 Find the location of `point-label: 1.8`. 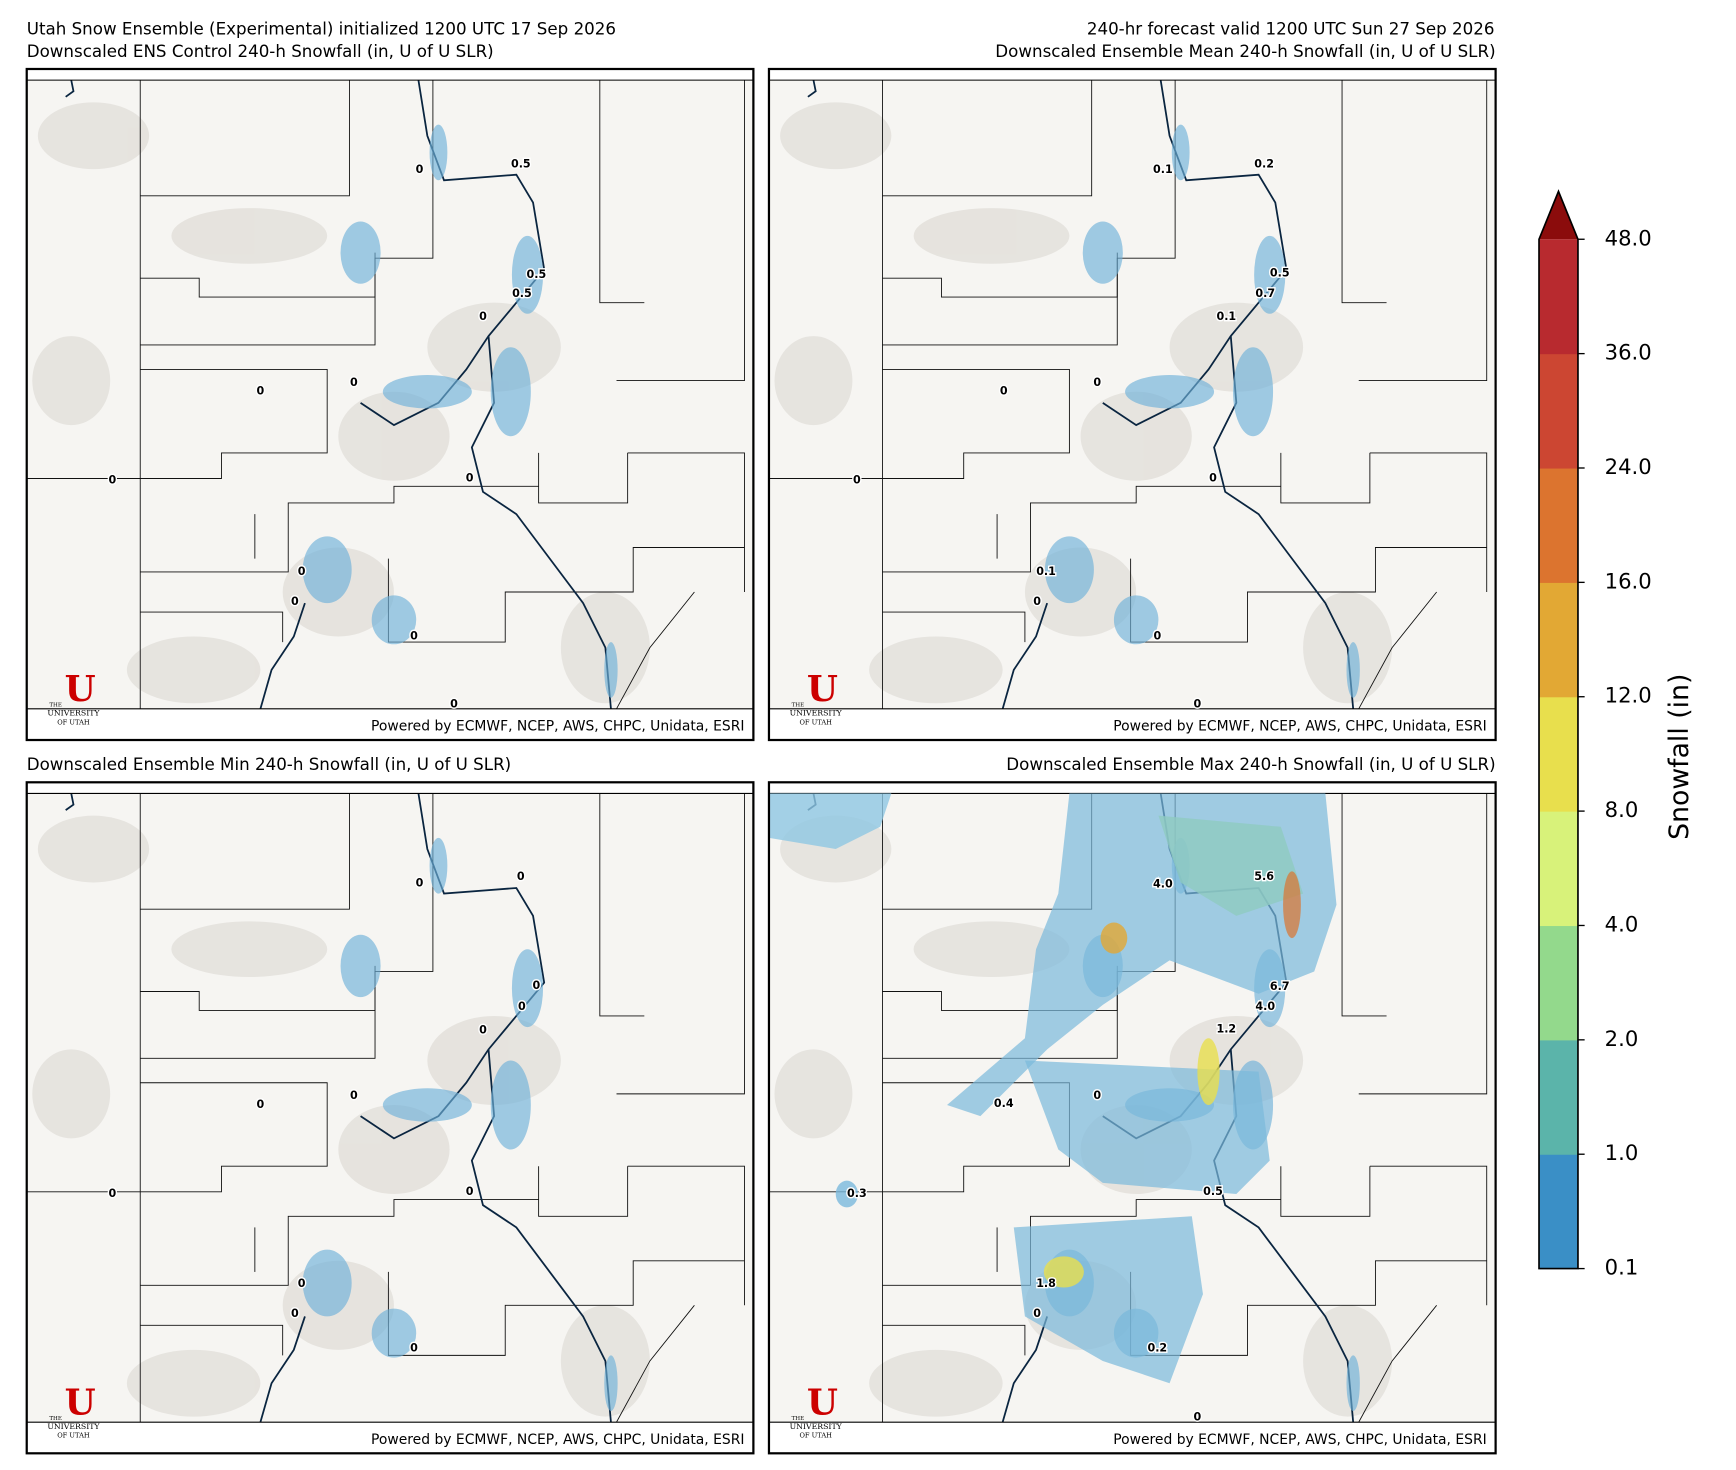

point-label: 1.8 is located at coordinates (1046, 1283).